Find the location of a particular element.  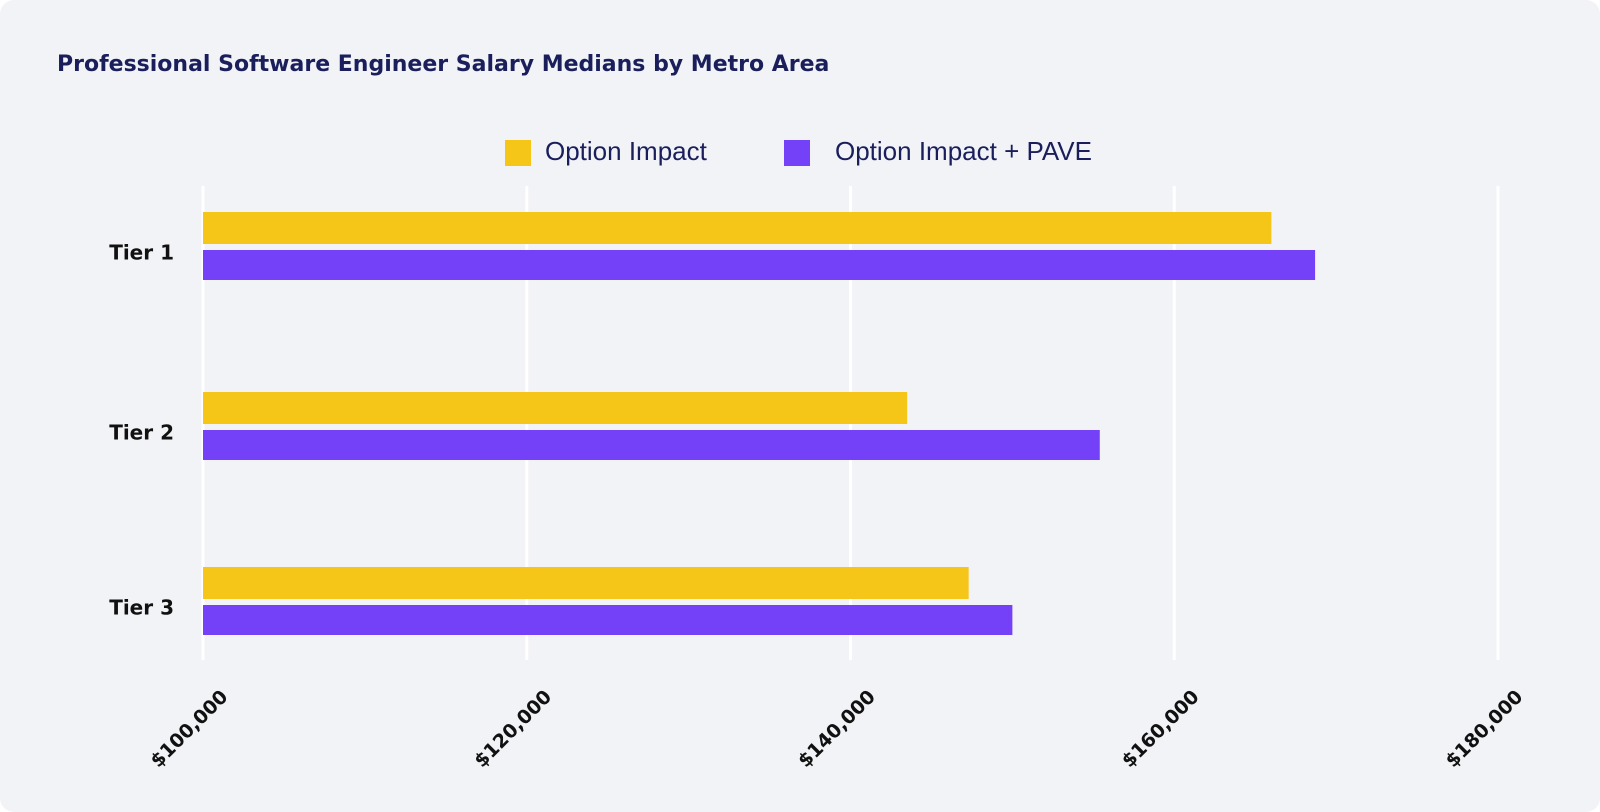

x-tick-label: $100,000 is located at coordinates (189, 729).